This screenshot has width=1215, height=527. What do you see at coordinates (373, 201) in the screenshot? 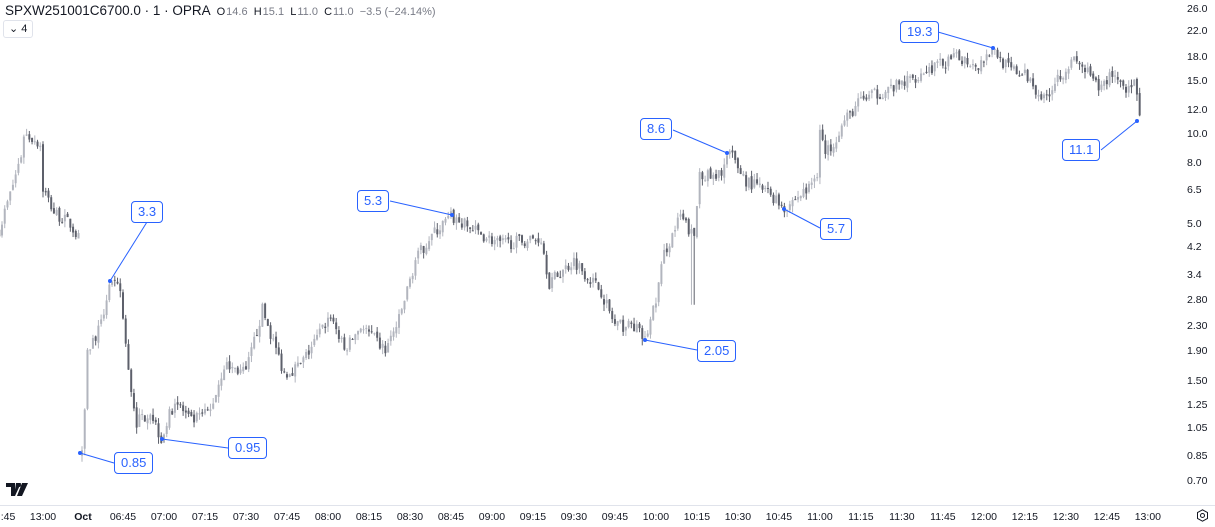
I see `annotation-label: 5.3` at bounding box center [373, 201].